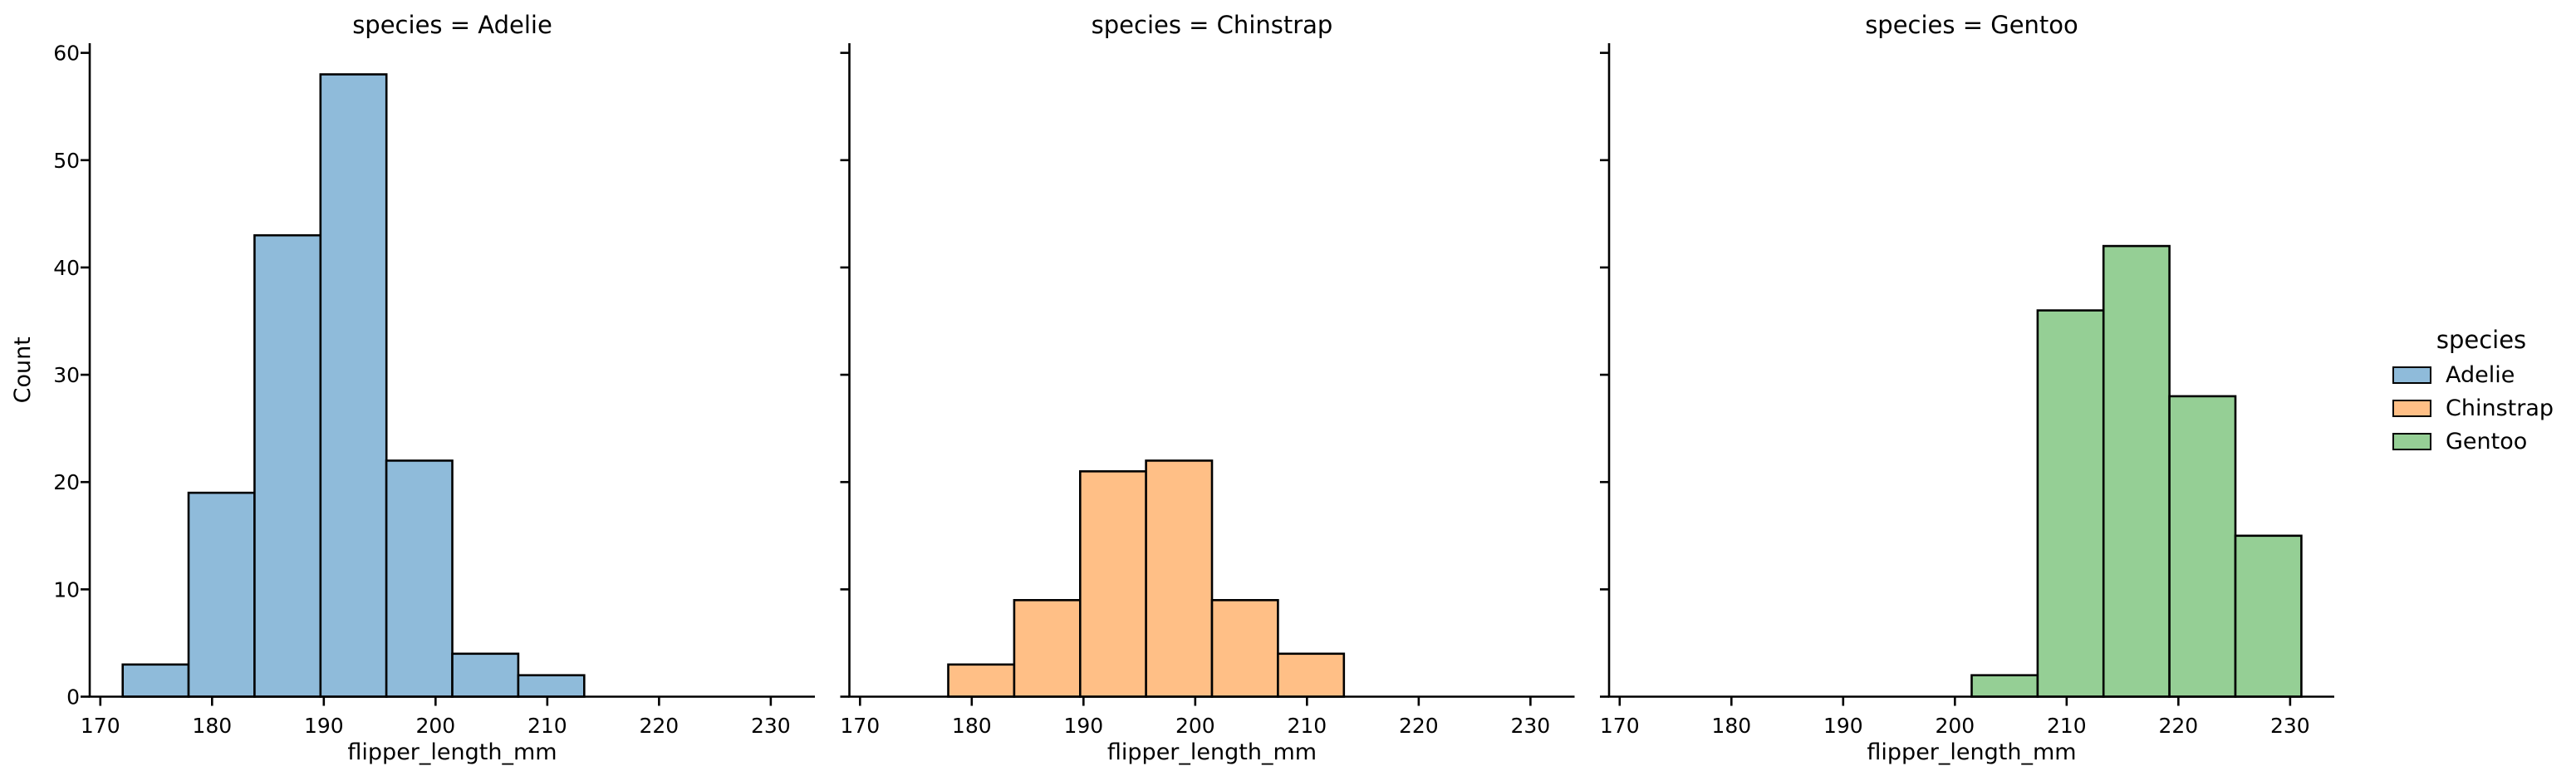  I want to click on y-tick-label: 60, so click(66, 54).